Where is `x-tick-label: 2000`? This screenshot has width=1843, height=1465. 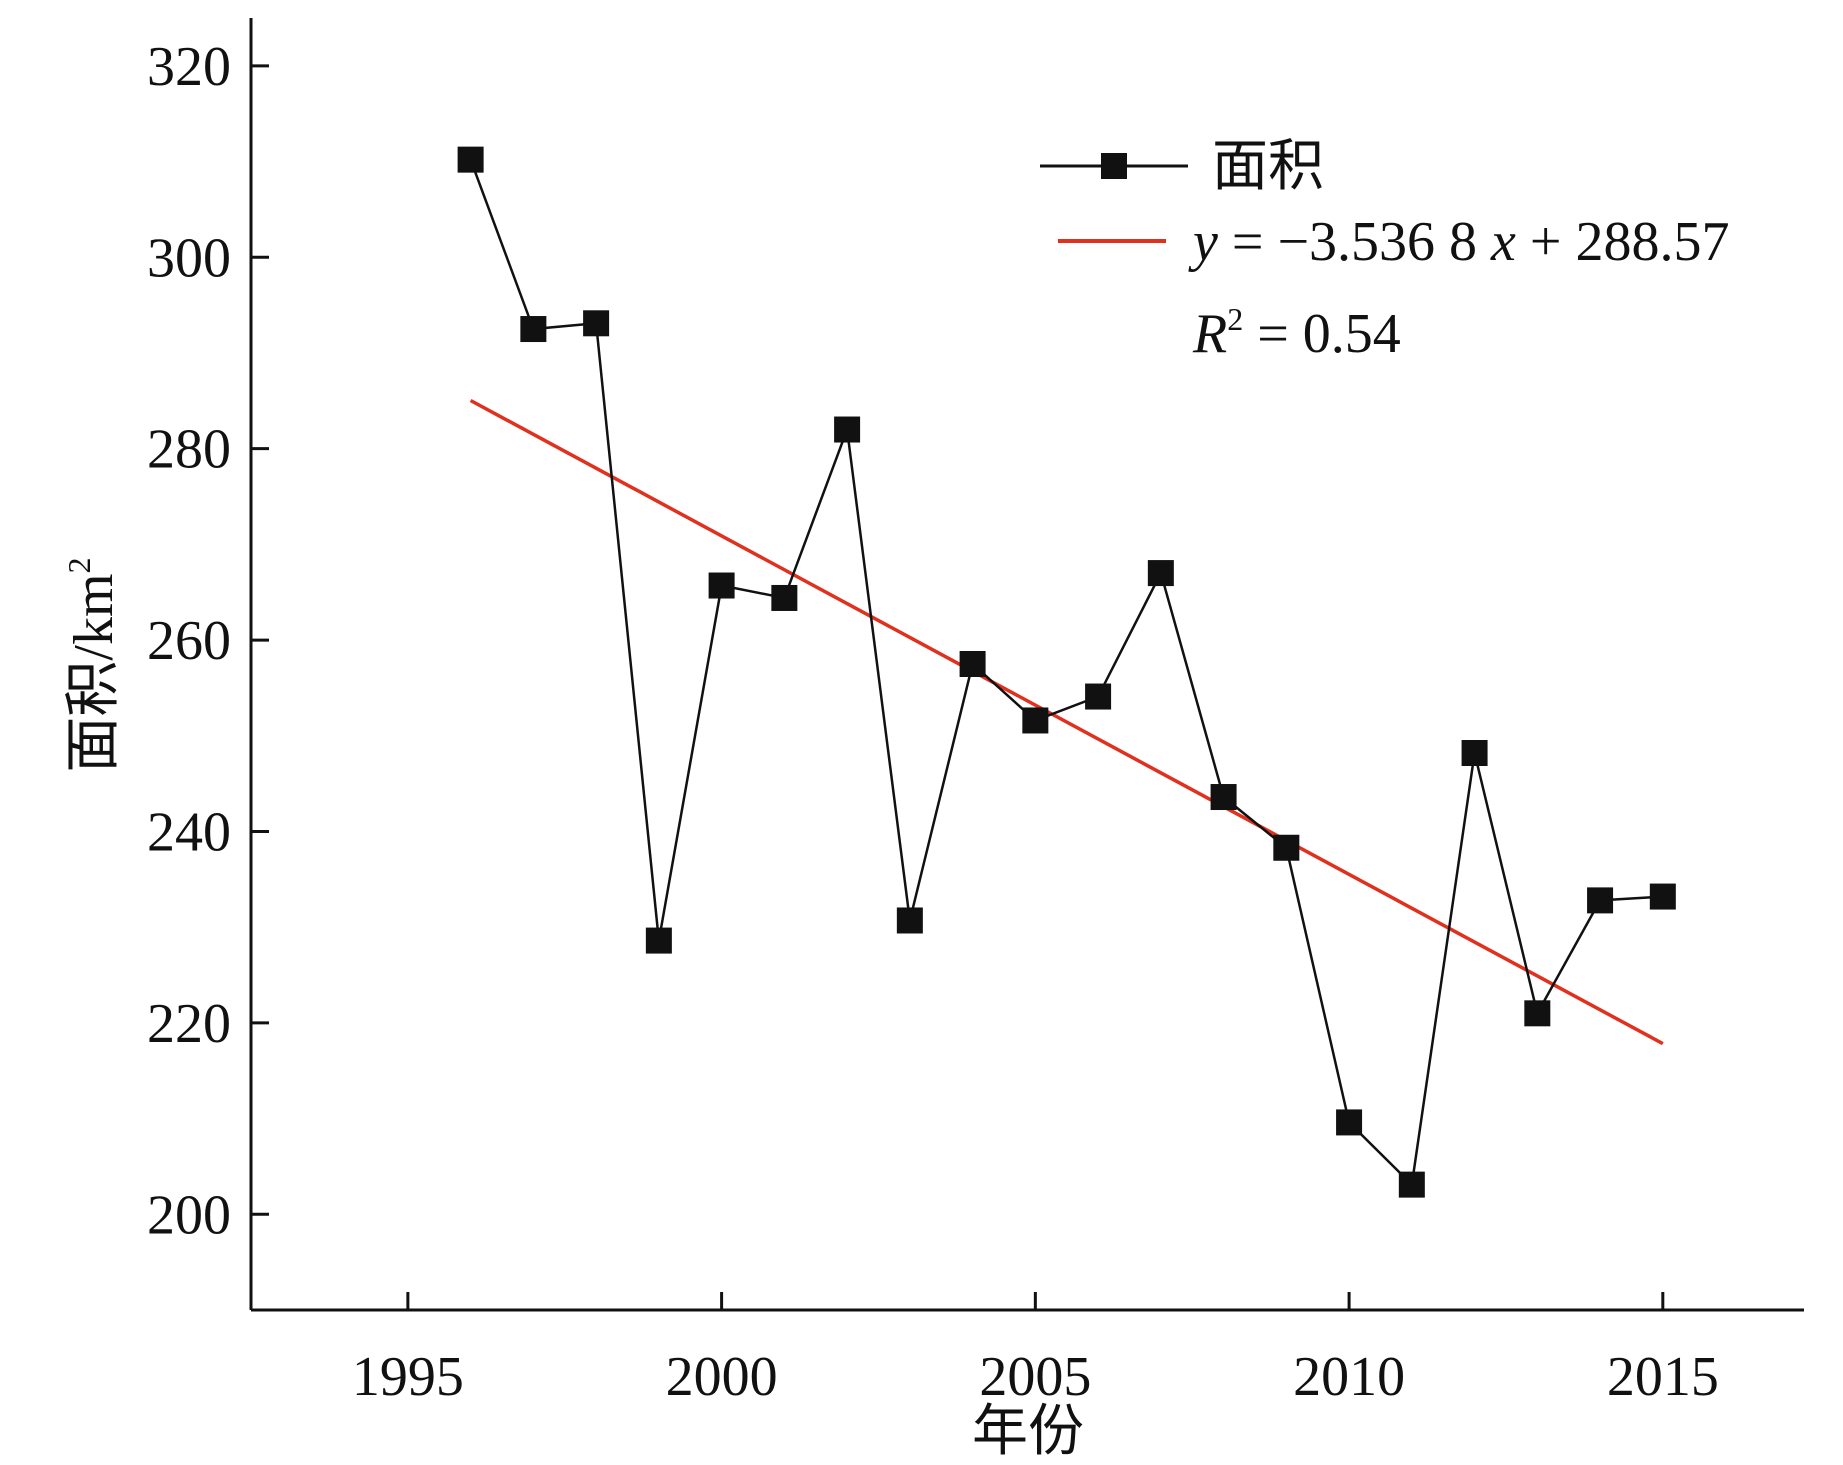
x-tick-label: 2000 is located at coordinates (722, 1377).